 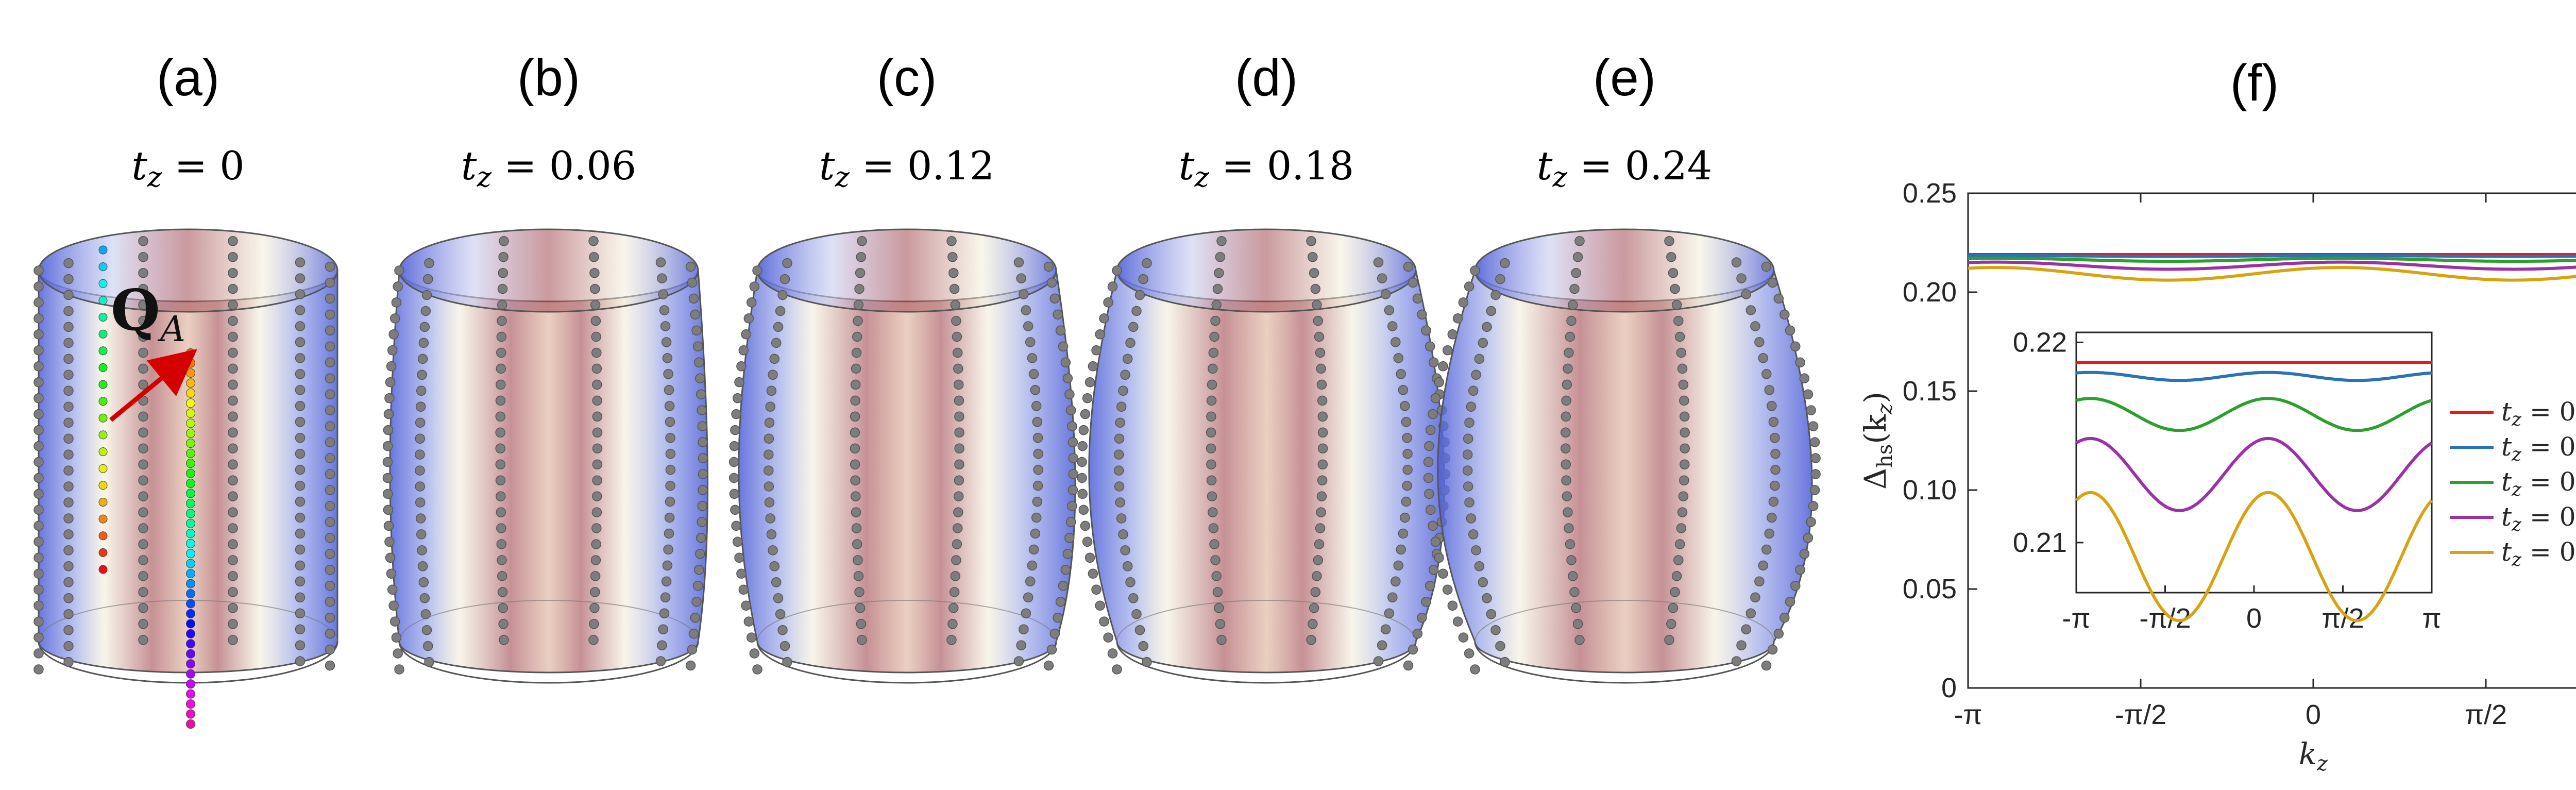 What do you see at coordinates (1266, 78) in the screenshot?
I see `panel-label: (d)` at bounding box center [1266, 78].